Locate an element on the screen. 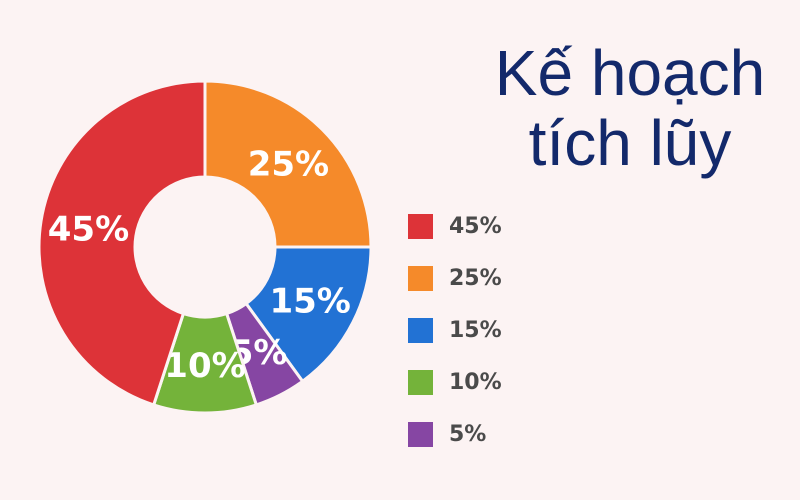  legend-label: 5% is located at coordinates (468, 434).